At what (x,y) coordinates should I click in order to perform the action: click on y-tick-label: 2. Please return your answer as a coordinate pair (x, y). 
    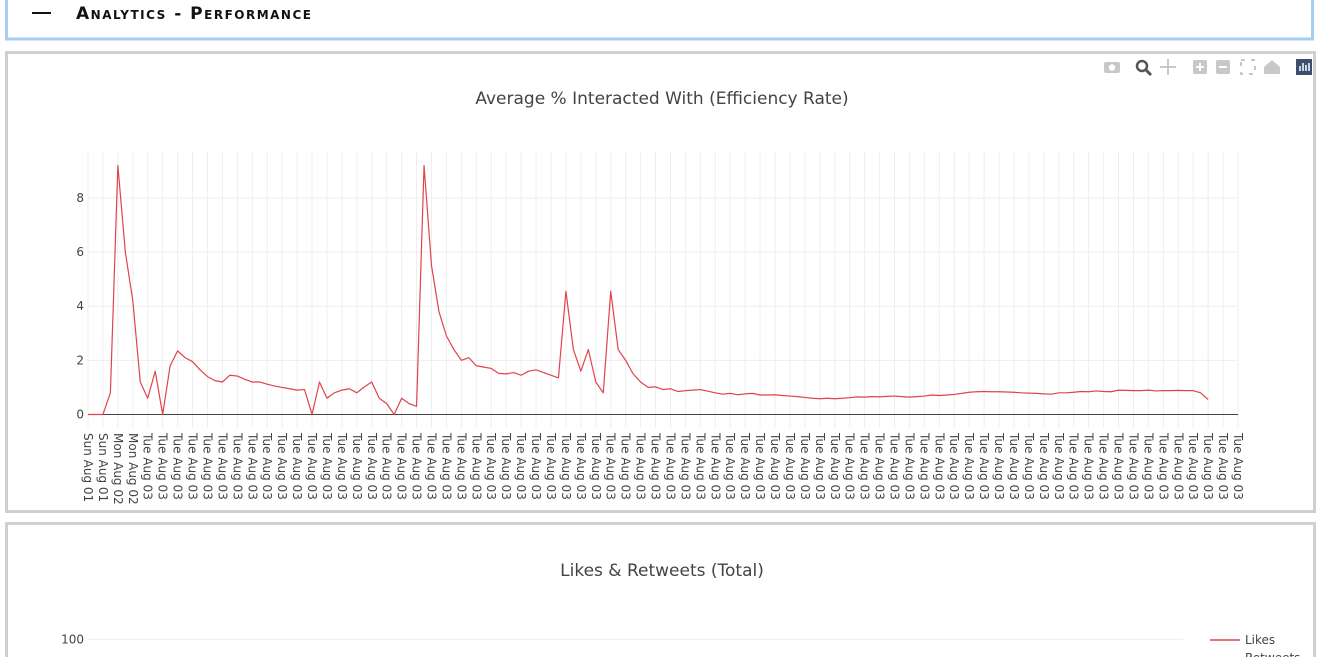
    Looking at the image, I should click on (80, 360).